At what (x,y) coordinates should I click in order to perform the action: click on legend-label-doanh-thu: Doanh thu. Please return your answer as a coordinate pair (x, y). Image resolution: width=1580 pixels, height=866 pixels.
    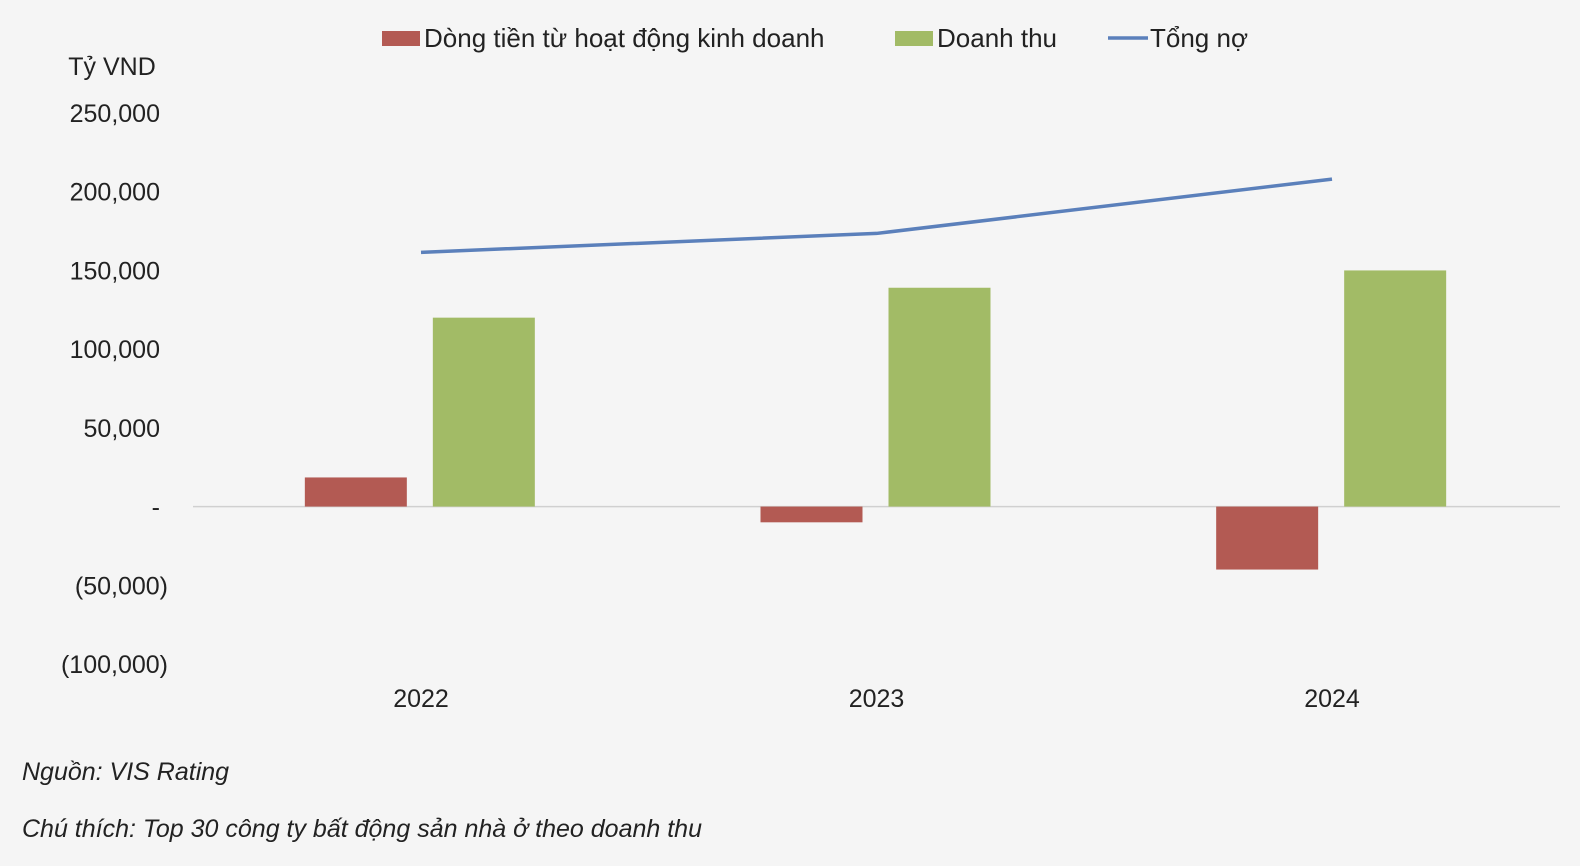
    Looking at the image, I should click on (997, 38).